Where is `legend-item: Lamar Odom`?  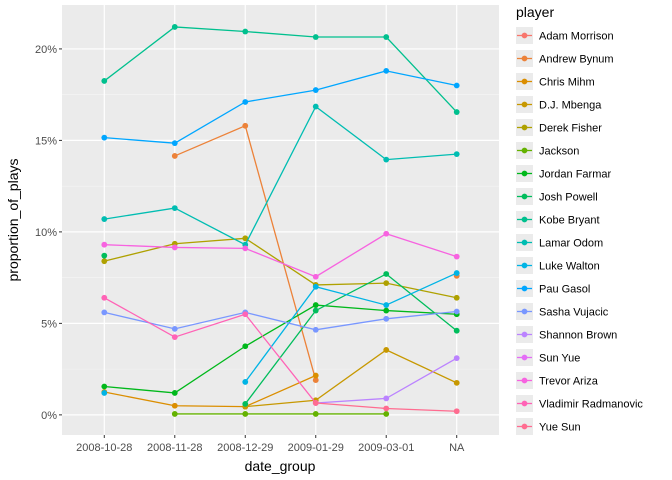
legend-item: Lamar Odom is located at coordinates (559, 242).